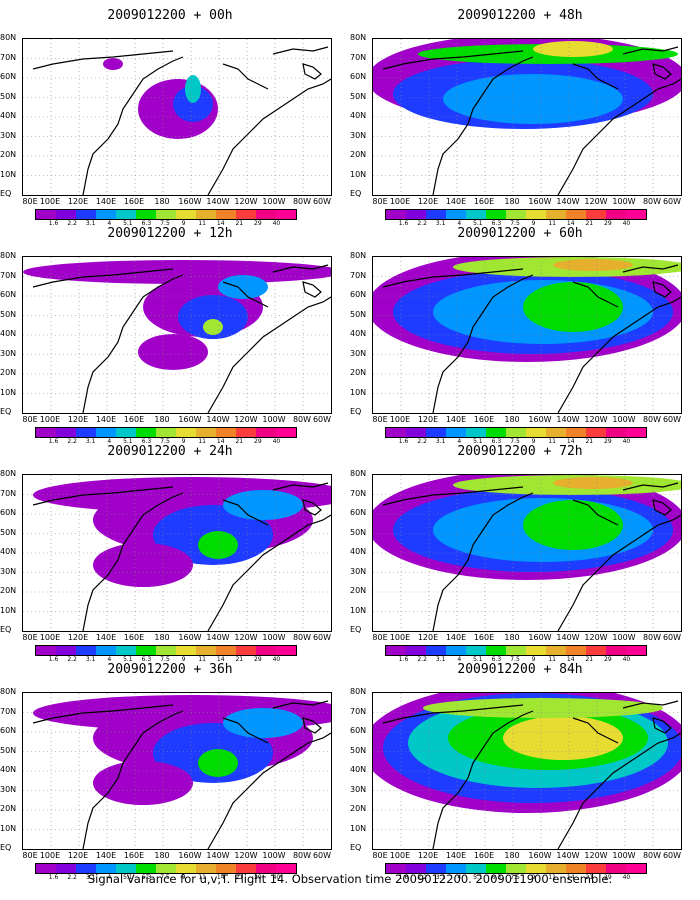 The width and height of the screenshot is (700, 900). Describe the element at coordinates (72, 441) in the screenshot. I see `colorbar-level-label: 2.2` at that location.